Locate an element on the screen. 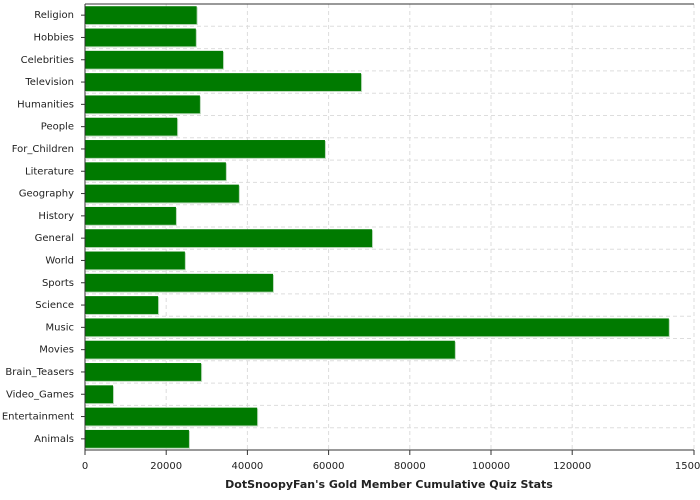 Image resolution: width=700 pixels, height=500 pixels. x-tick-label: 0 is located at coordinates (85, 466).